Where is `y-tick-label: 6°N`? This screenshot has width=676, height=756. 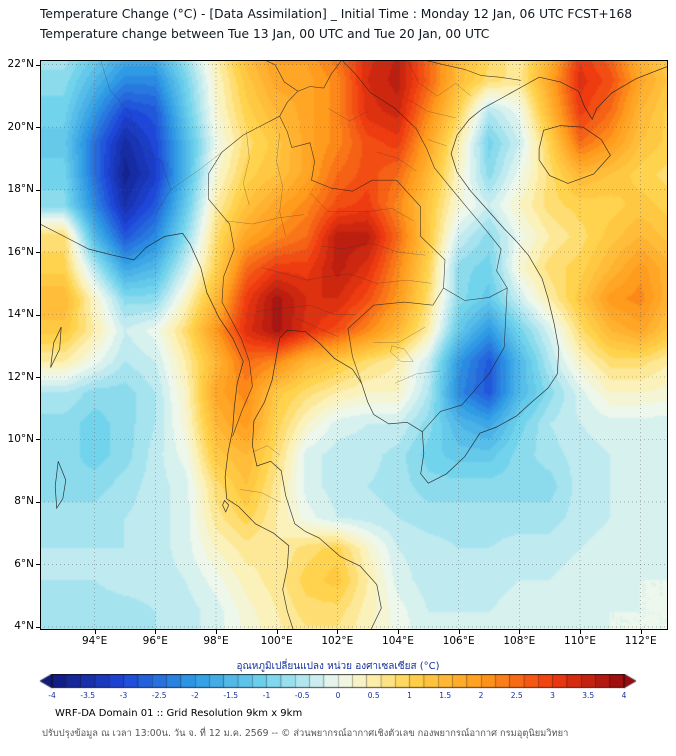
y-tick-label: 6°N is located at coordinates (24, 563).